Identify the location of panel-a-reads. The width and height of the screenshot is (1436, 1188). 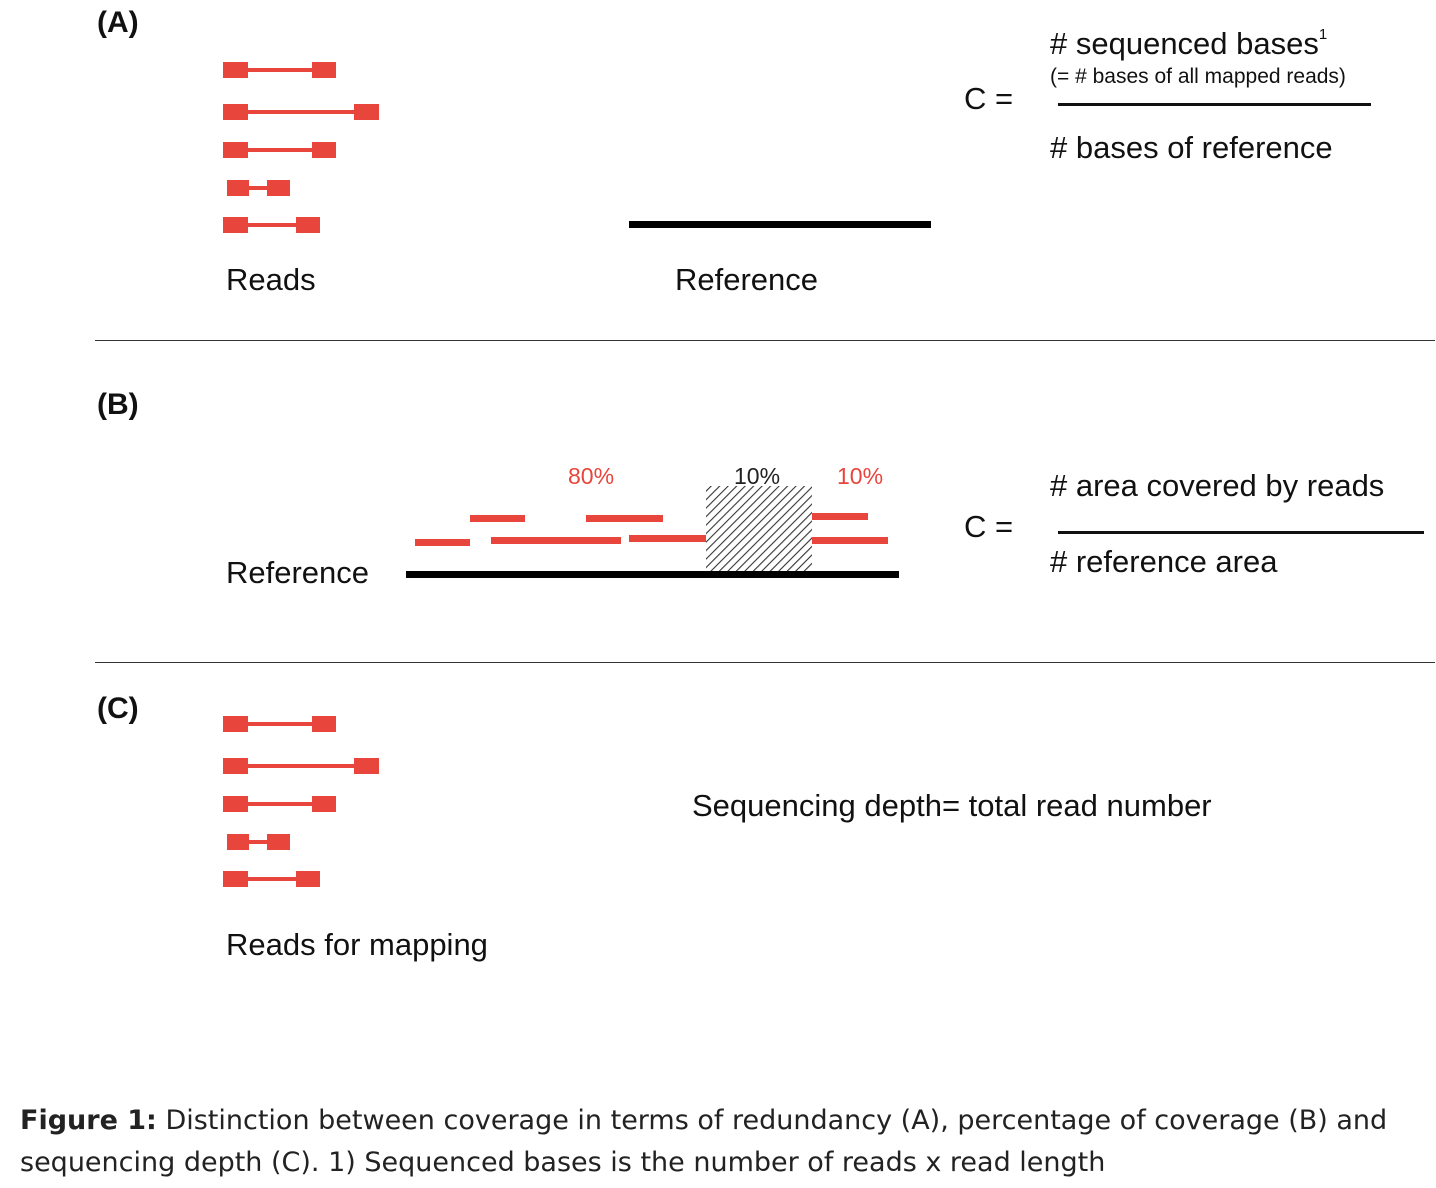
(301, 147).